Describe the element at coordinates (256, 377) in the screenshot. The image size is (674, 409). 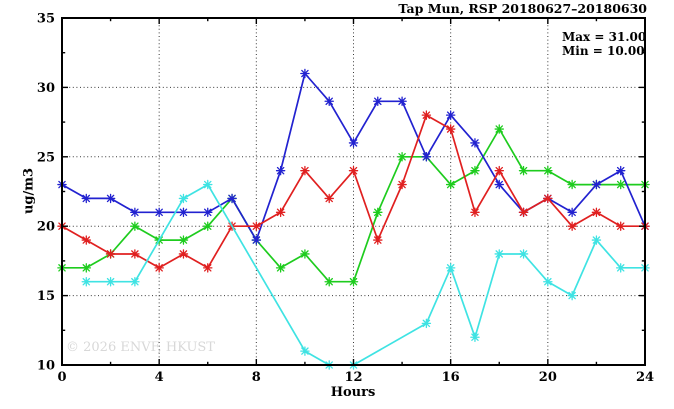
I see `x-tick-label: 8` at that location.